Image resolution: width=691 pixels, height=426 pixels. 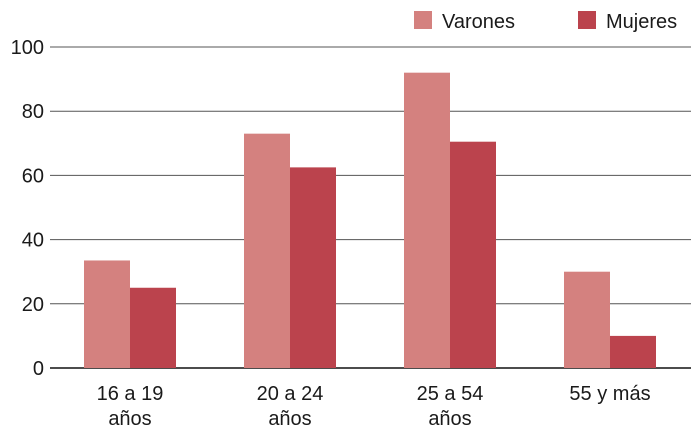 I want to click on legend-label-mujeres: Mujeres, so click(x=641, y=22).